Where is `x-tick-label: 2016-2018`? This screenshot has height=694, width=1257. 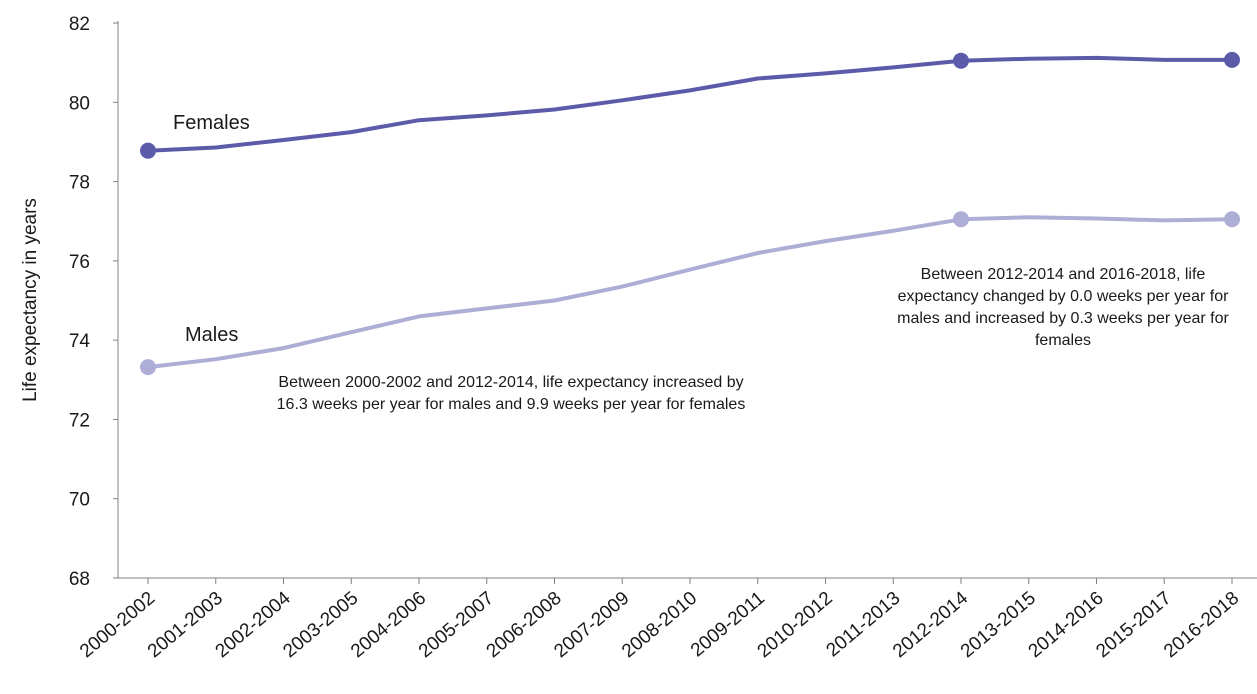 x-tick-label: 2016-2018 is located at coordinates (1201, 625).